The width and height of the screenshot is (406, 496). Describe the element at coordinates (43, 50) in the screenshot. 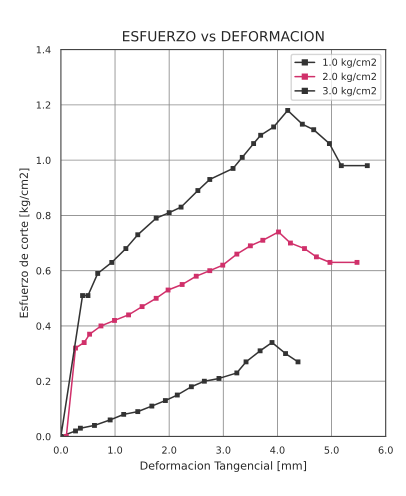

I see `y-tick-label: 1.4` at that location.